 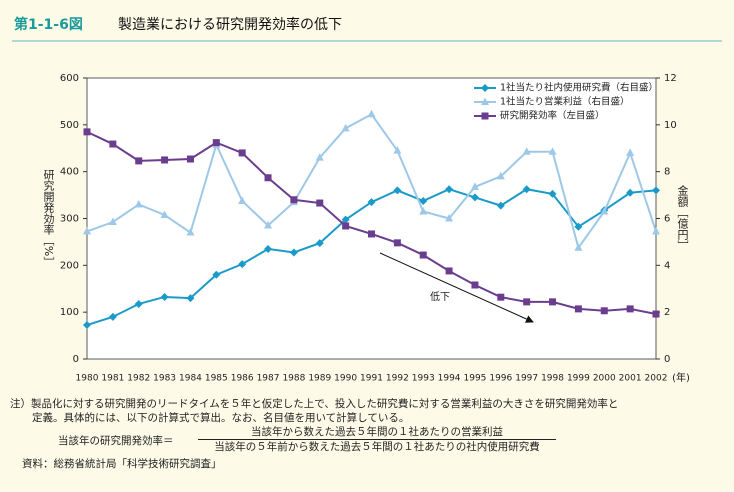 I want to click on formula-denominator: 当該年の５年前から数えた過去５年間の１社あたりの社内使用研究費, so click(x=377, y=447).